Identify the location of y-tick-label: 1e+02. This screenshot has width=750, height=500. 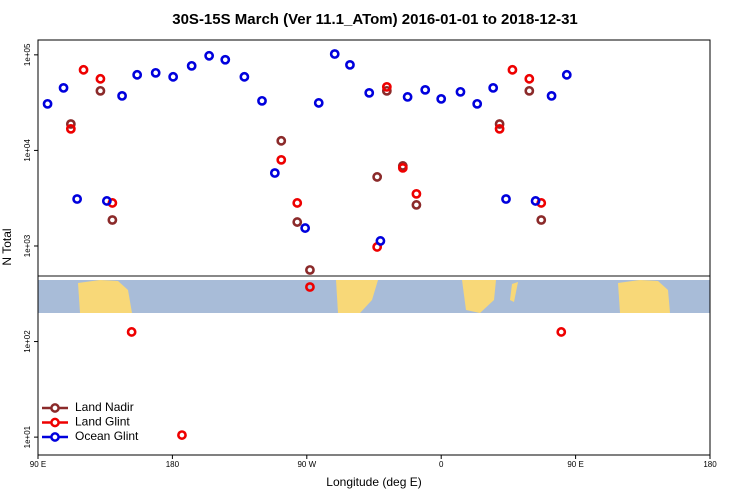
(27, 341).